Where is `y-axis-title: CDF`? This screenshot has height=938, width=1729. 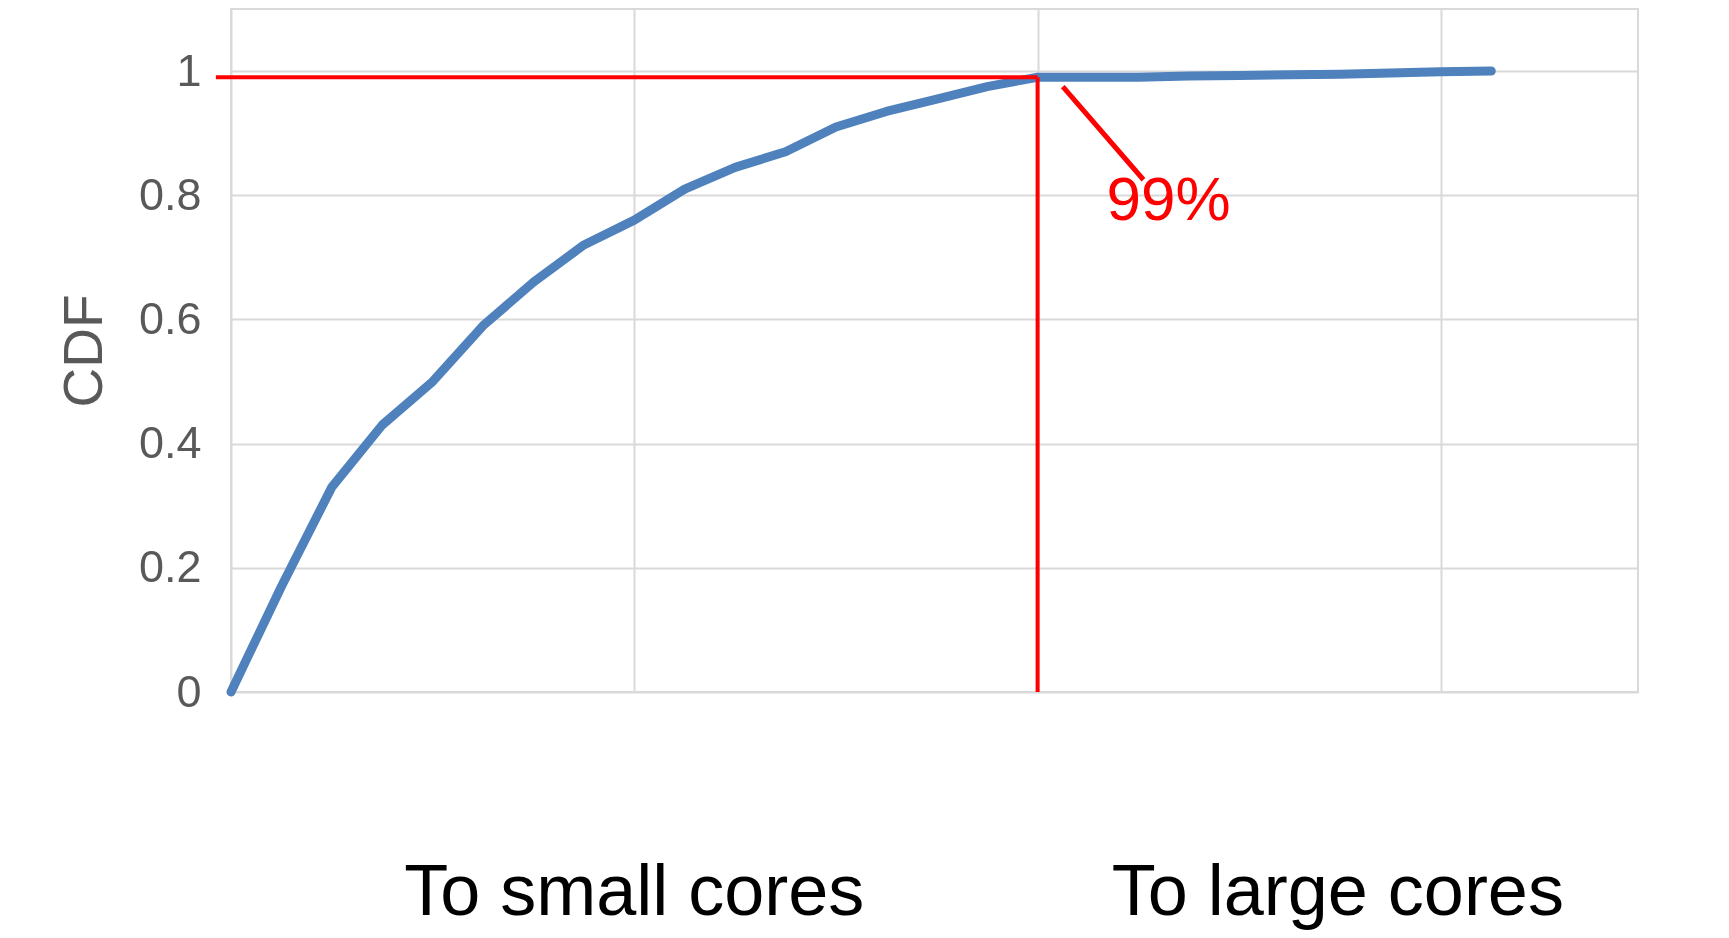 y-axis-title: CDF is located at coordinates (82, 351).